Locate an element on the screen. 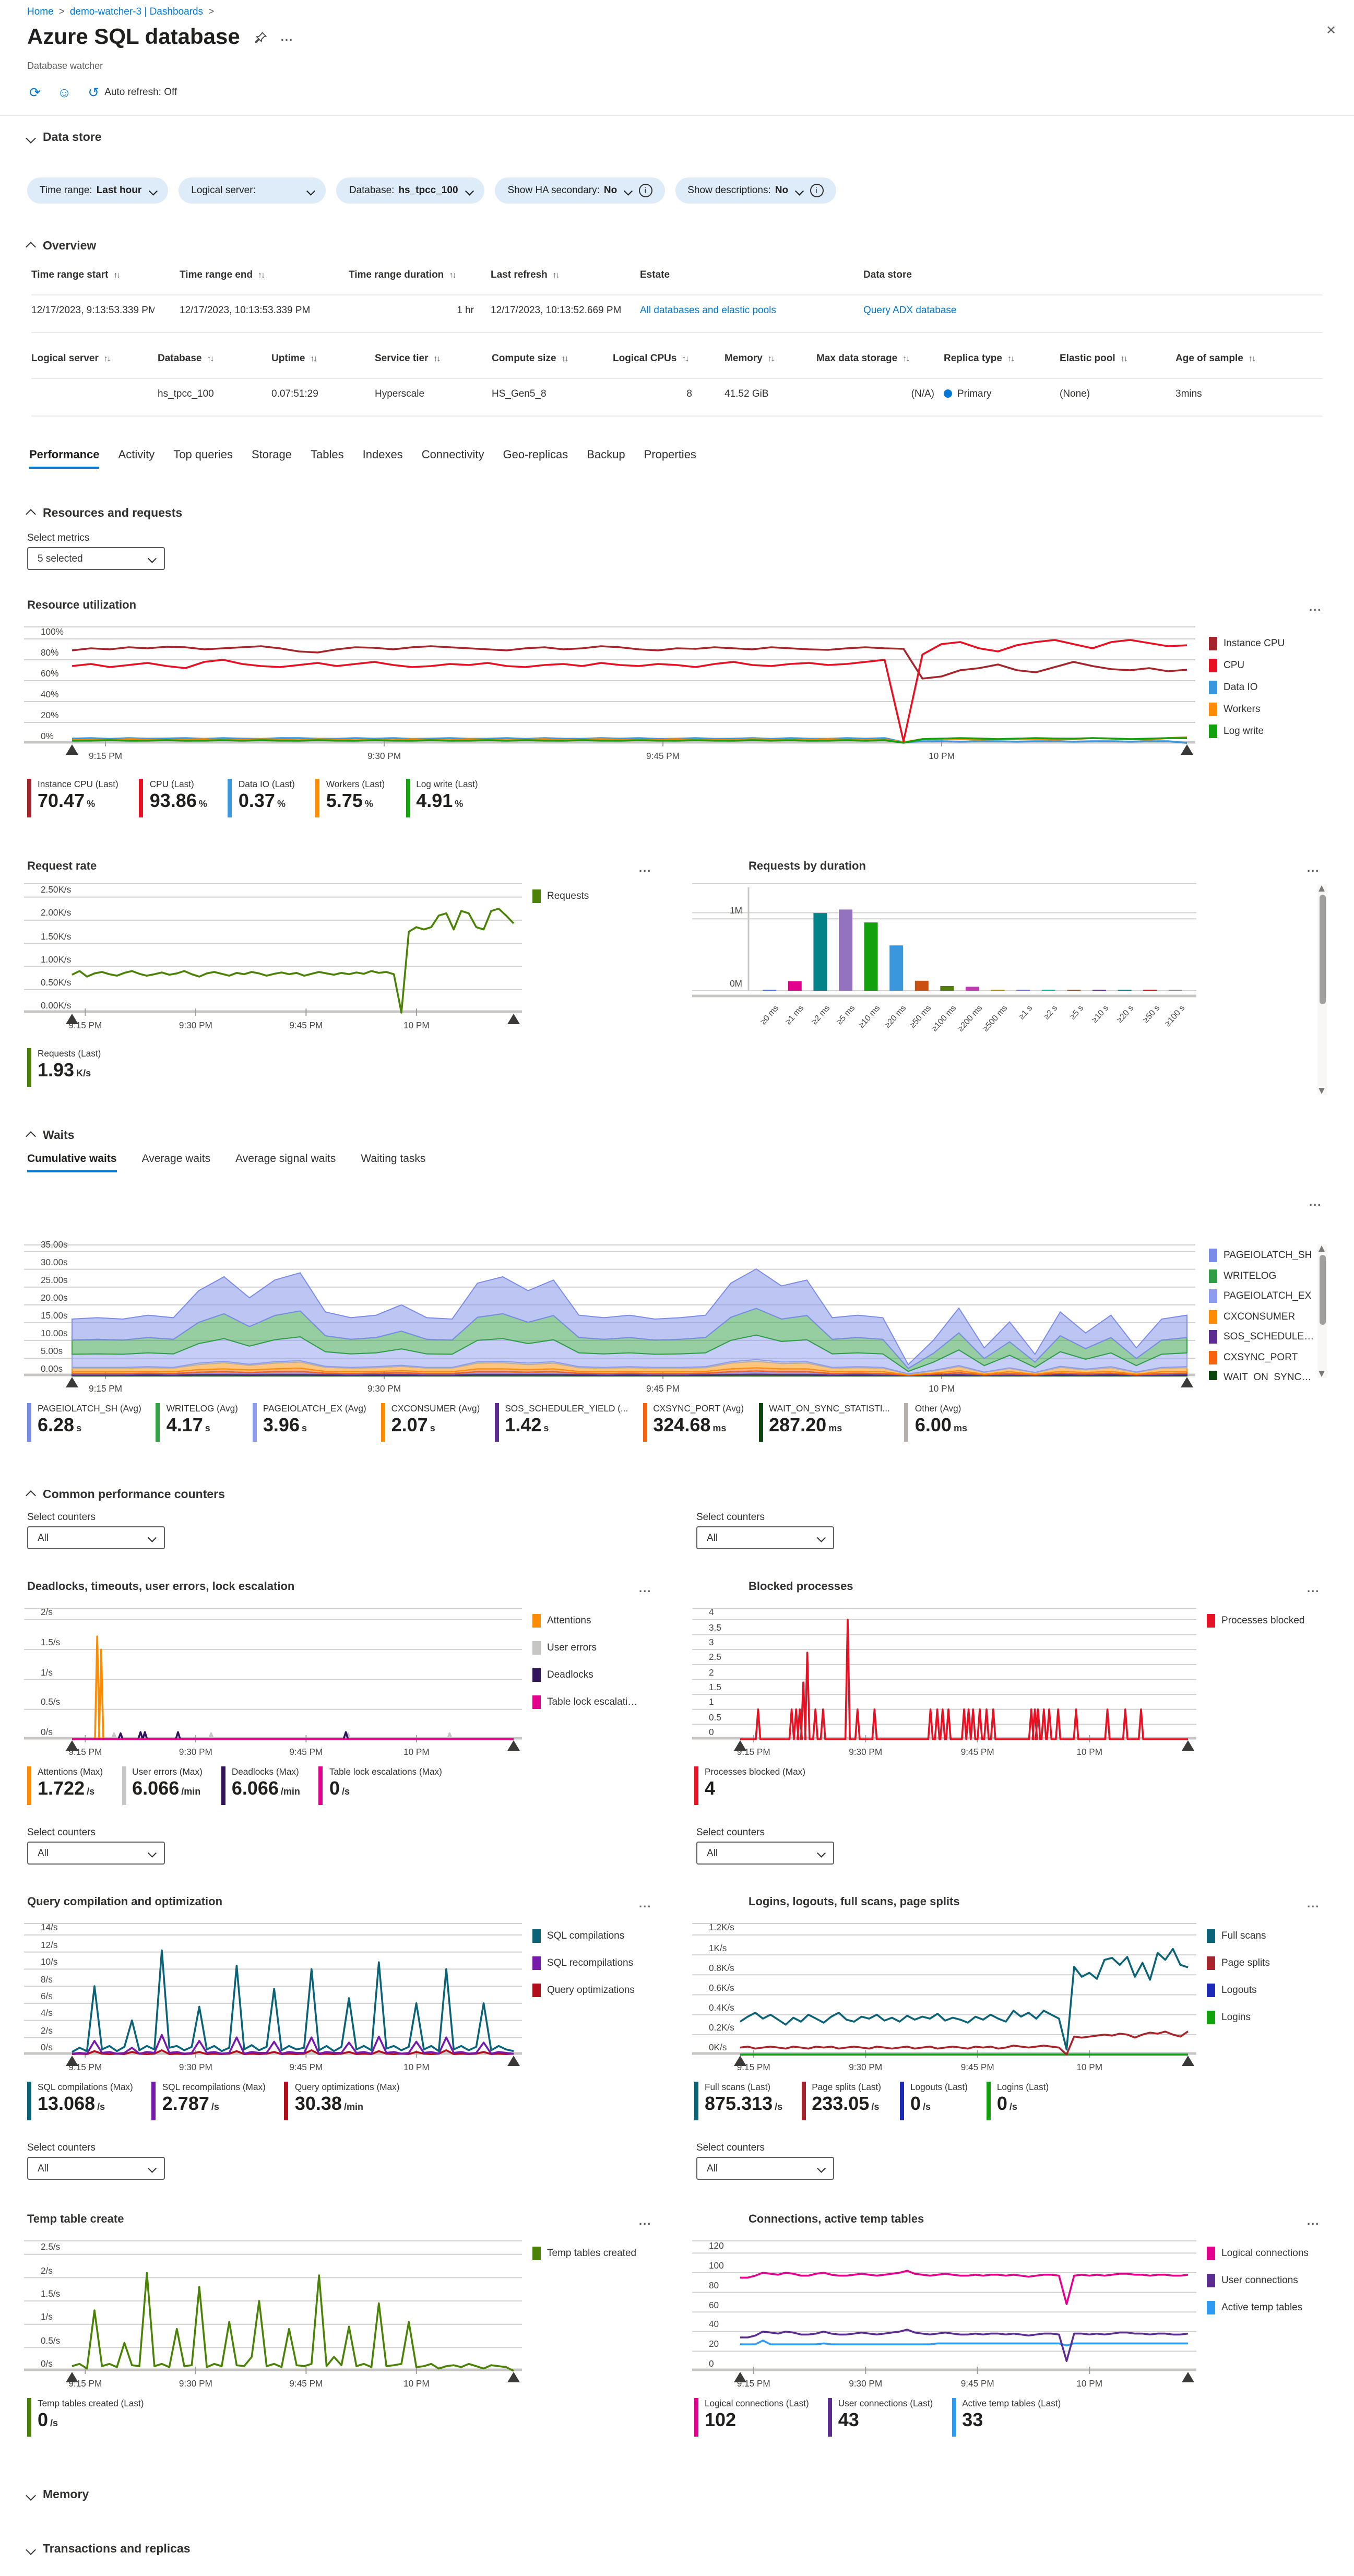 This screenshot has height=2576, width=1354. legend-item-page-splits: Page splits is located at coordinates (1238, 1963).